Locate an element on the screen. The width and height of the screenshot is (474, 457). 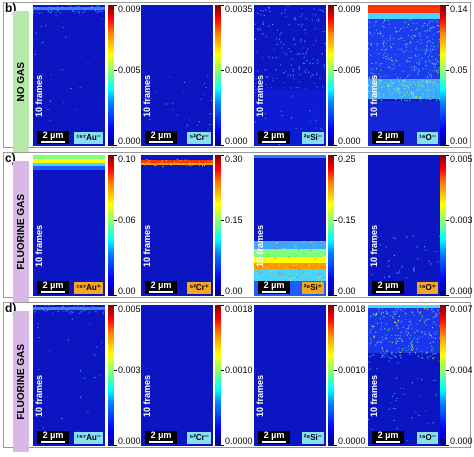
colorbar-tick-label: 0.15 is located at coordinates (234, 219).